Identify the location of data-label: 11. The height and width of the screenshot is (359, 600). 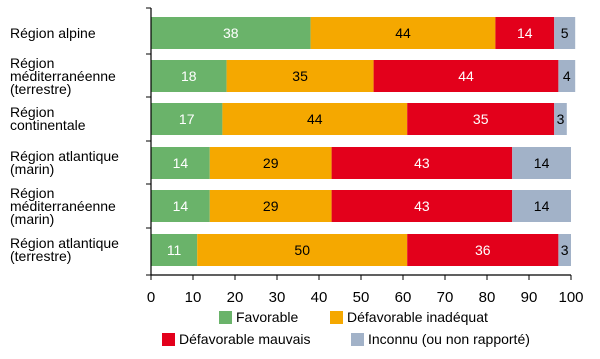
(174, 250).